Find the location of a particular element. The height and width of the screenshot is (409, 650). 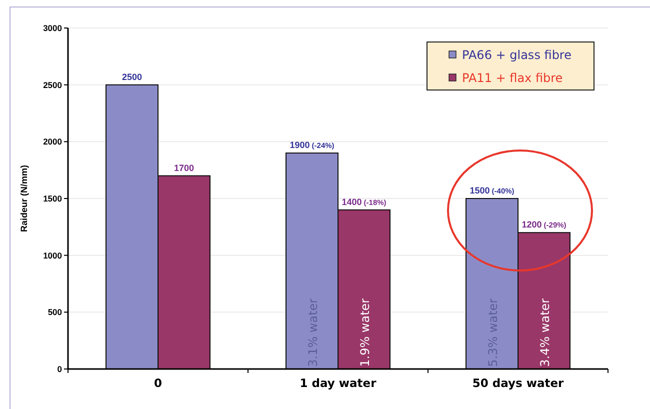

x-tick-label: 50 days water is located at coordinates (518, 383).